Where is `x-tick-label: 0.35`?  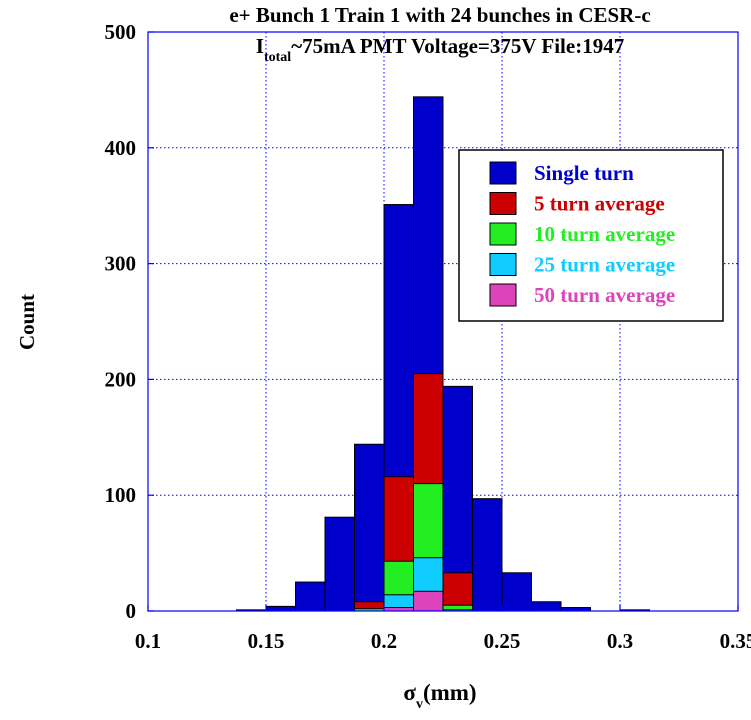 x-tick-label: 0.35 is located at coordinates (735, 641).